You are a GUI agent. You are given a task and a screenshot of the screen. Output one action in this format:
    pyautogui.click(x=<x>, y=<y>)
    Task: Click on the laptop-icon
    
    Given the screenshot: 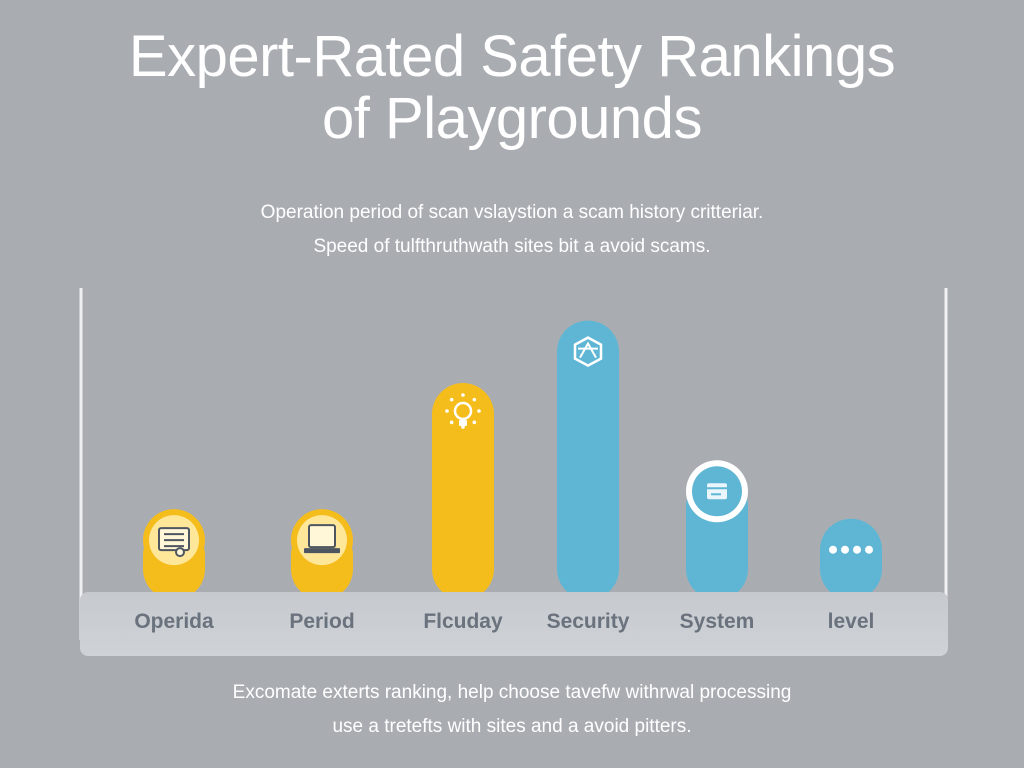 What is the action you would take?
    pyautogui.click(x=322, y=540)
    